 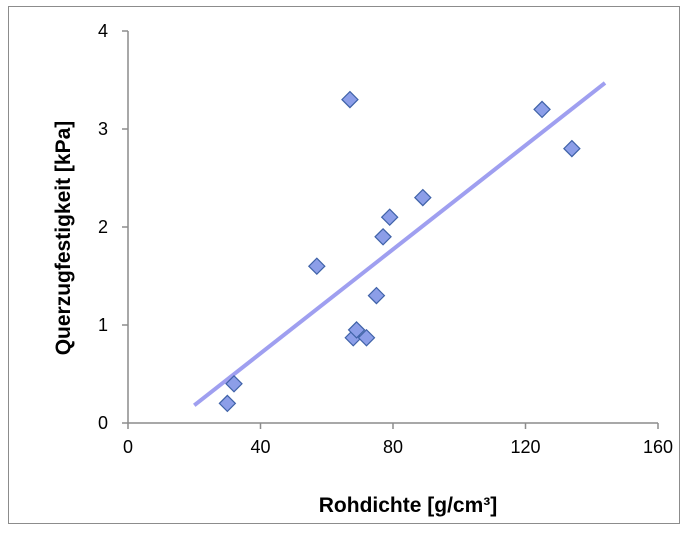 I want to click on x-tick-label: 80, so click(x=393, y=447).